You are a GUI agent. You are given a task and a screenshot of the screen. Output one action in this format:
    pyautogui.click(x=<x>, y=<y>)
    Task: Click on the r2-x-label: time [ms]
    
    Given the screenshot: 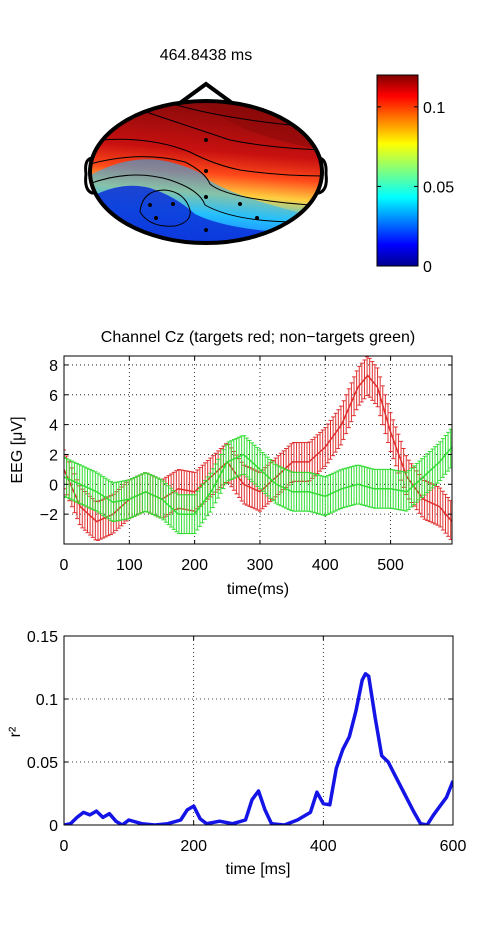 What is the action you would take?
    pyautogui.click(x=258, y=869)
    